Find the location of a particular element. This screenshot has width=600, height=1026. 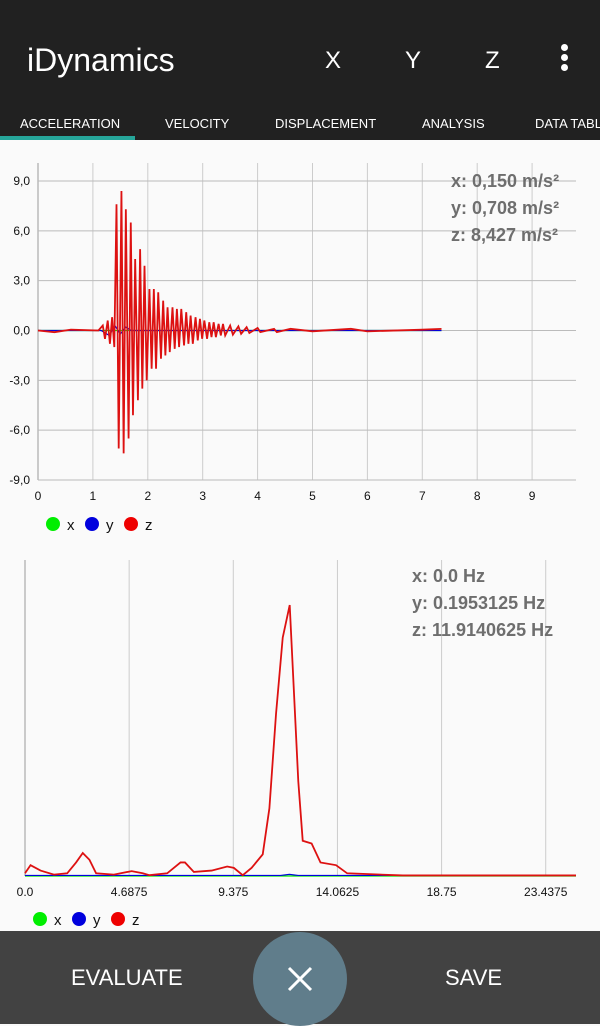

x-tick-label: 6 is located at coordinates (367, 496).